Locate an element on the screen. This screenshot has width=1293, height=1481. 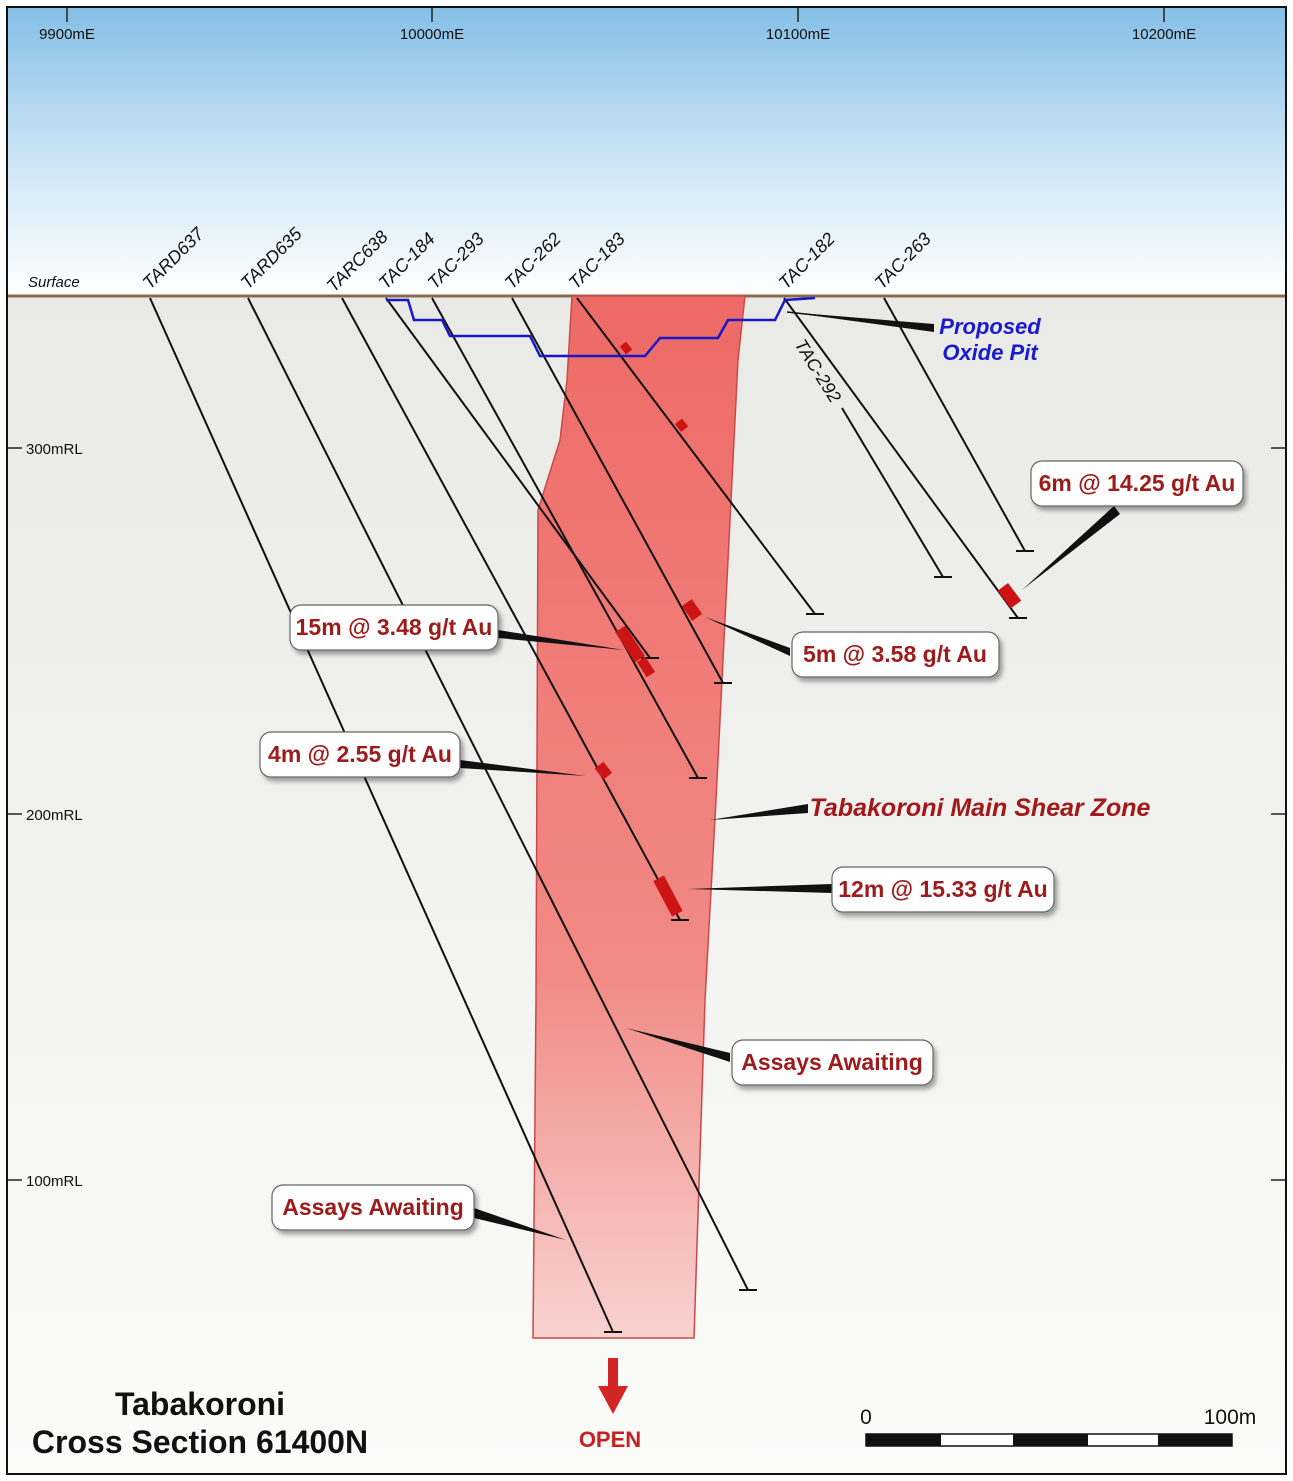
callout-12m: 12m @ 15.33 g/t Au is located at coordinates (943, 889).